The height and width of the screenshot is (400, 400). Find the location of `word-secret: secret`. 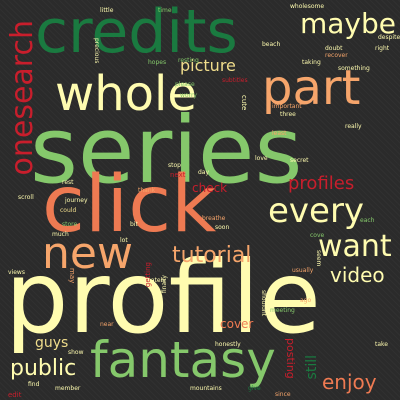

word-secret: secret is located at coordinates (299, 160).